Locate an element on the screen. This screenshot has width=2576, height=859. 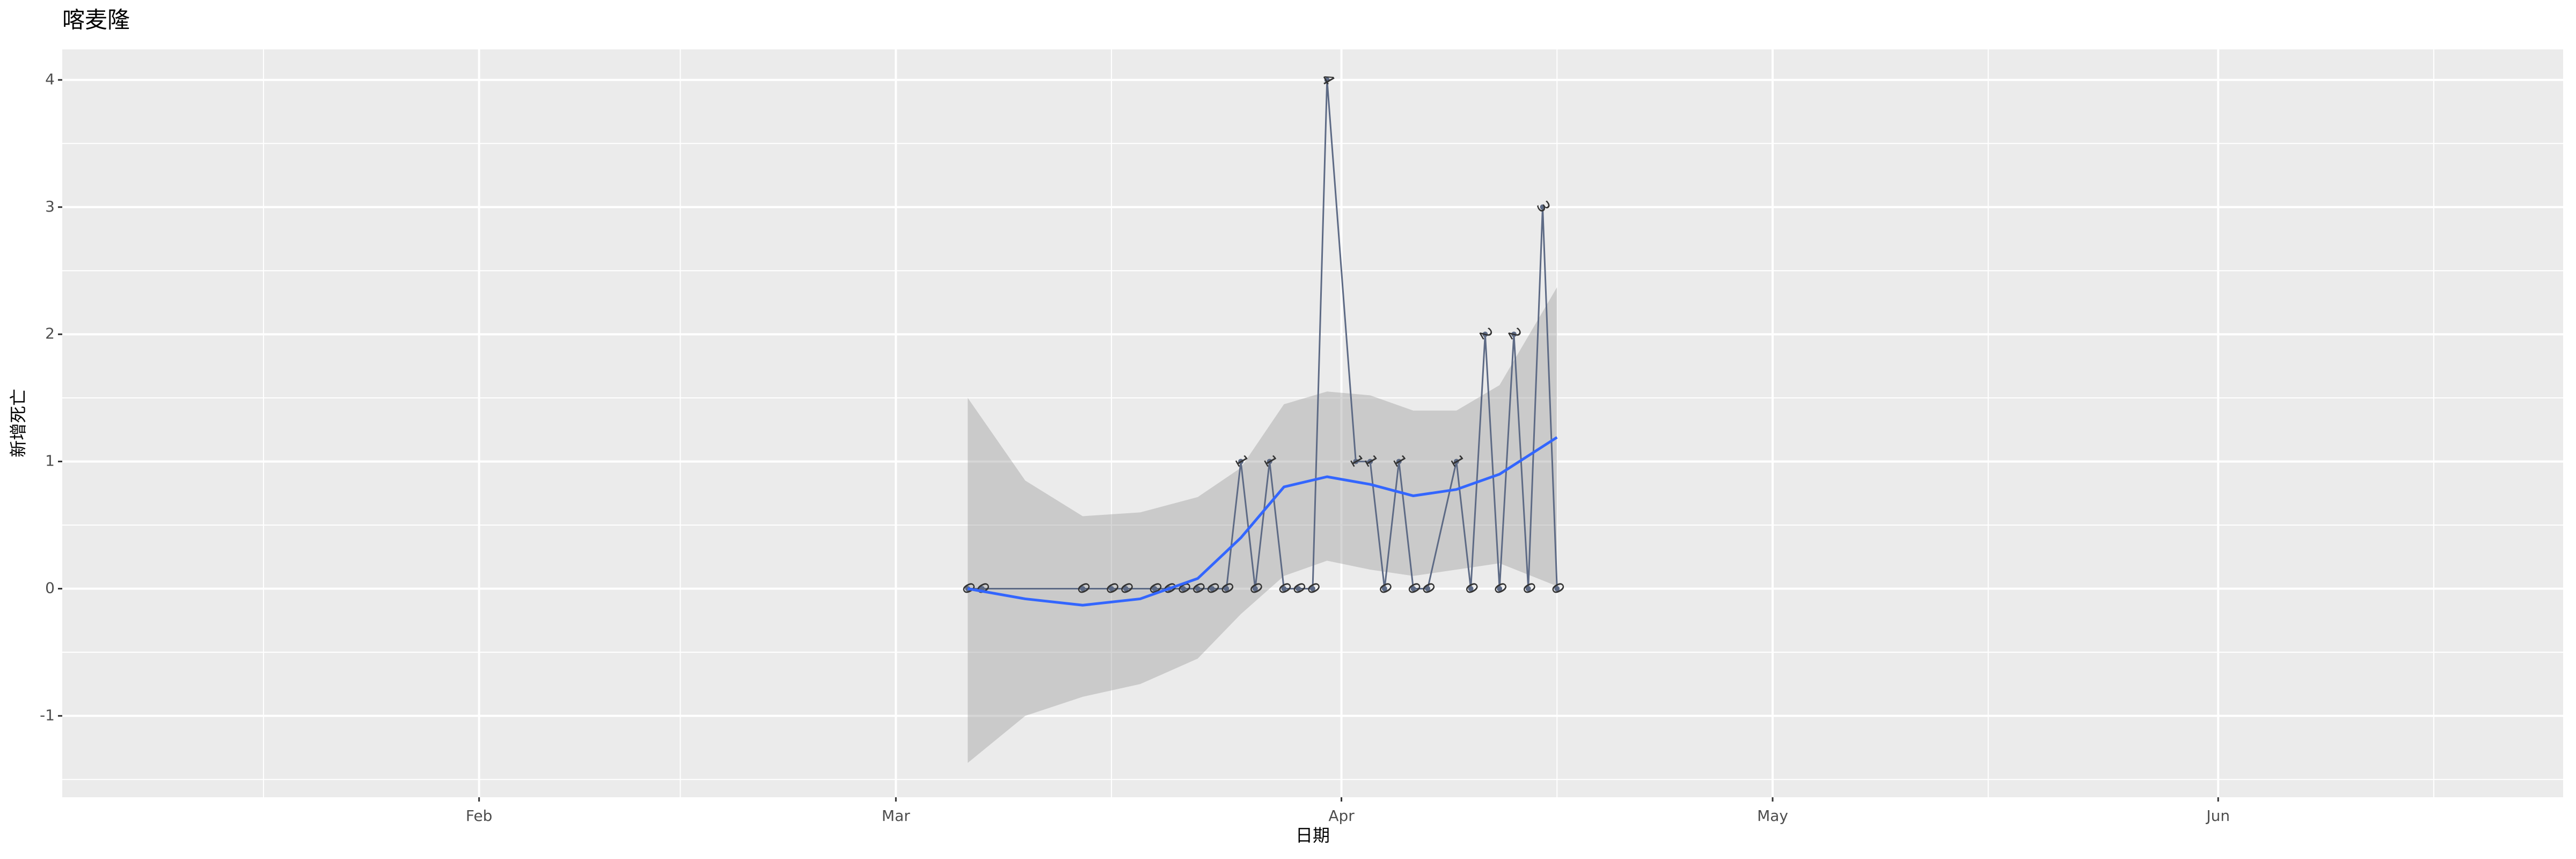
x-tick-label: Apr is located at coordinates (1341, 816).